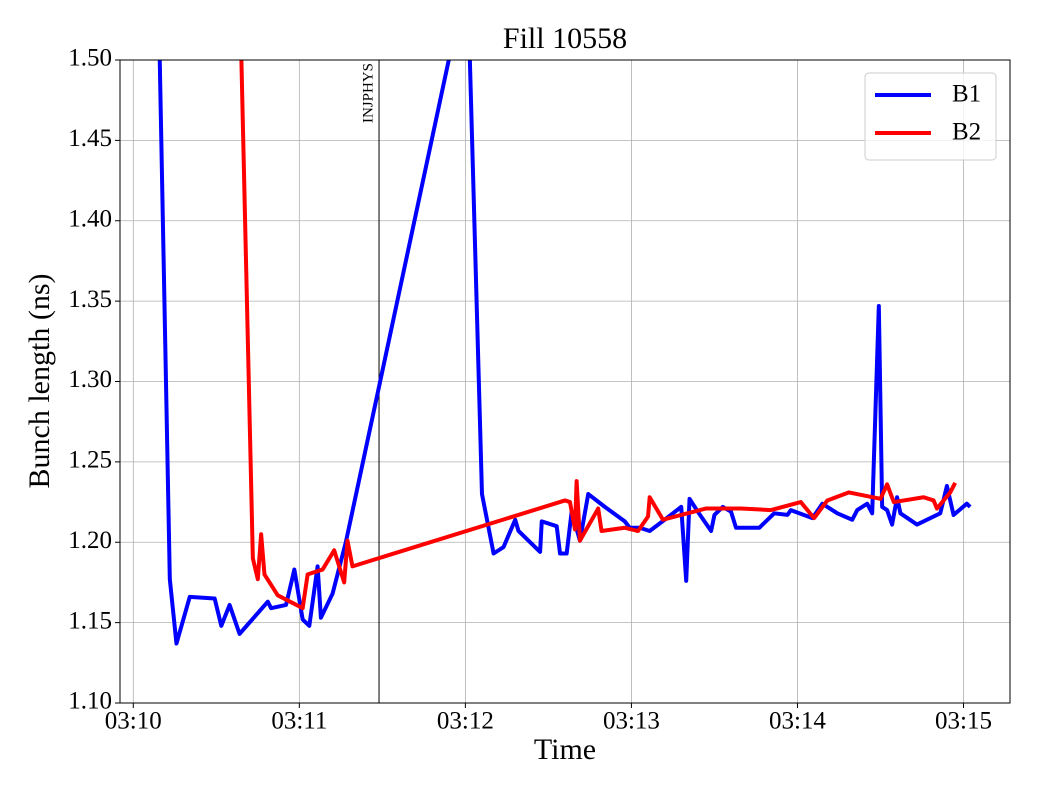  Describe the element at coordinates (797, 721) in the screenshot. I see `x-tick-label: 03:14` at that location.